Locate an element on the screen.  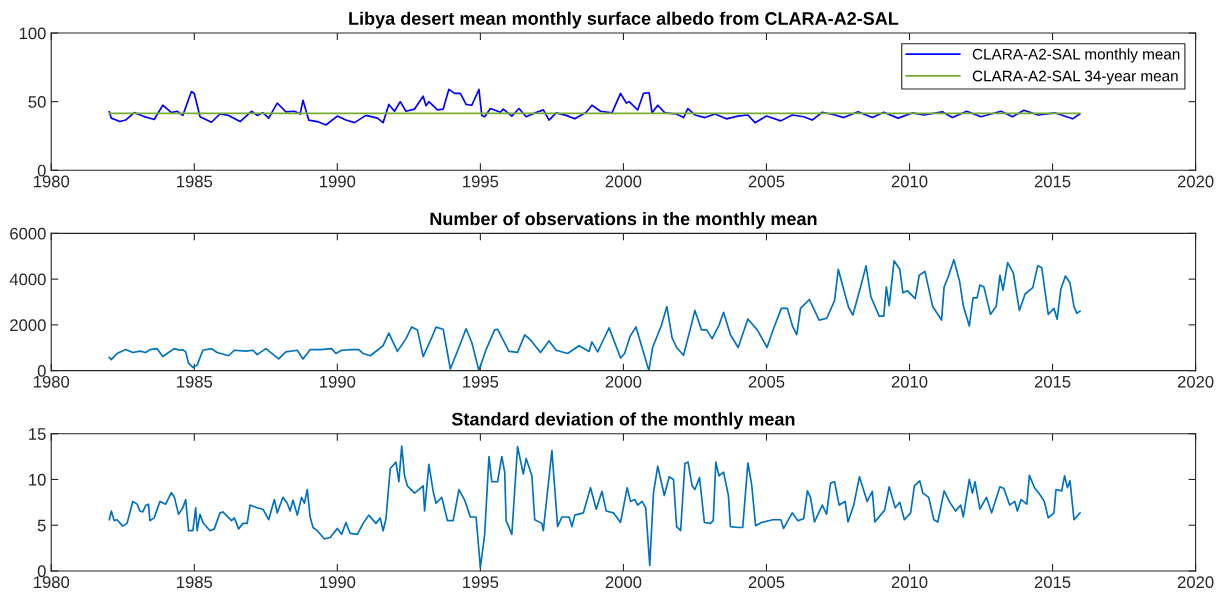
y-tick-label: 5 is located at coordinates (41, 525).